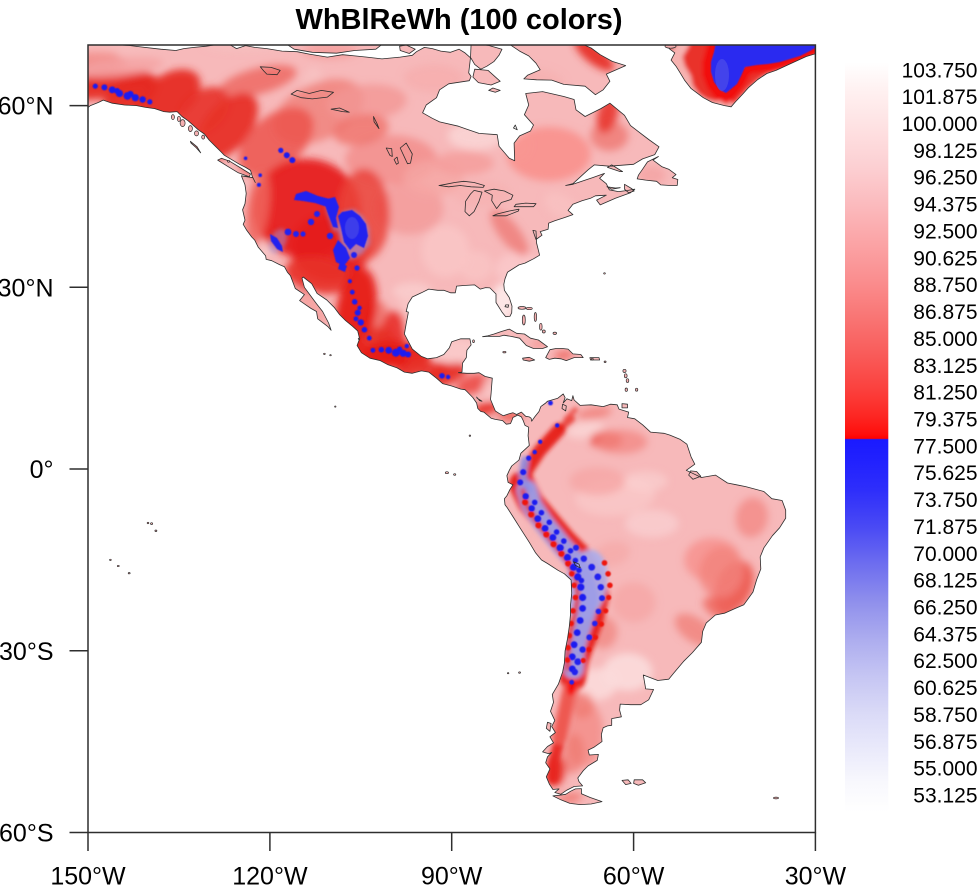  What do you see at coordinates (634, 875) in the screenshot?
I see `svg-text: 60°W` at bounding box center [634, 875].